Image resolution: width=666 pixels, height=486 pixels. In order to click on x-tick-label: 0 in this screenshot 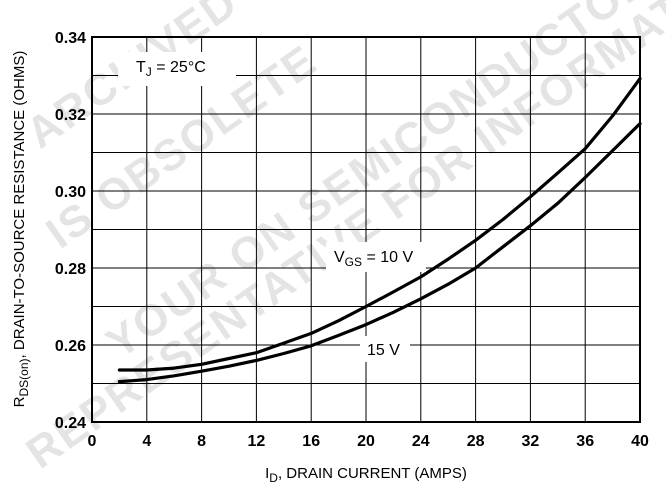, I will do `click(92, 441)`.